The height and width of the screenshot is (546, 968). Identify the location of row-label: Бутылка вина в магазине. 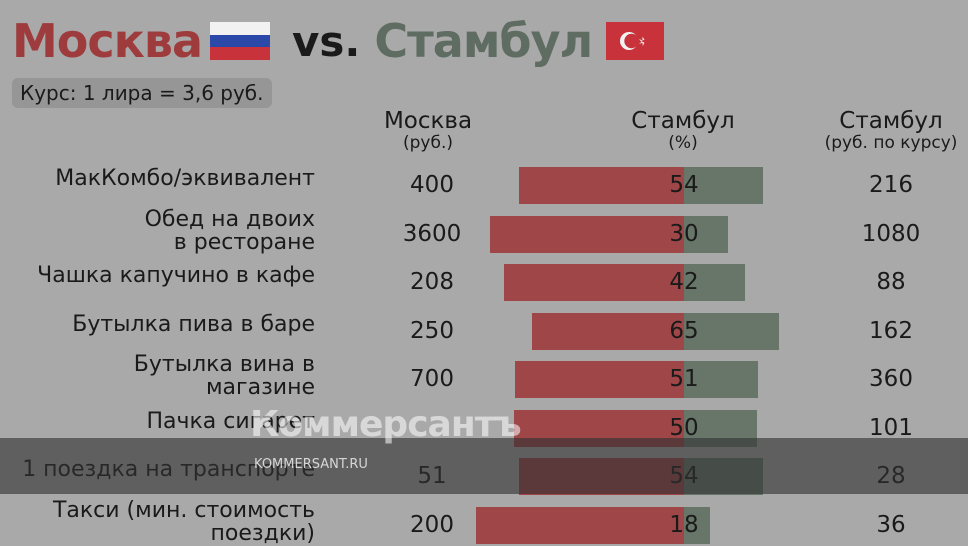
(224, 376).